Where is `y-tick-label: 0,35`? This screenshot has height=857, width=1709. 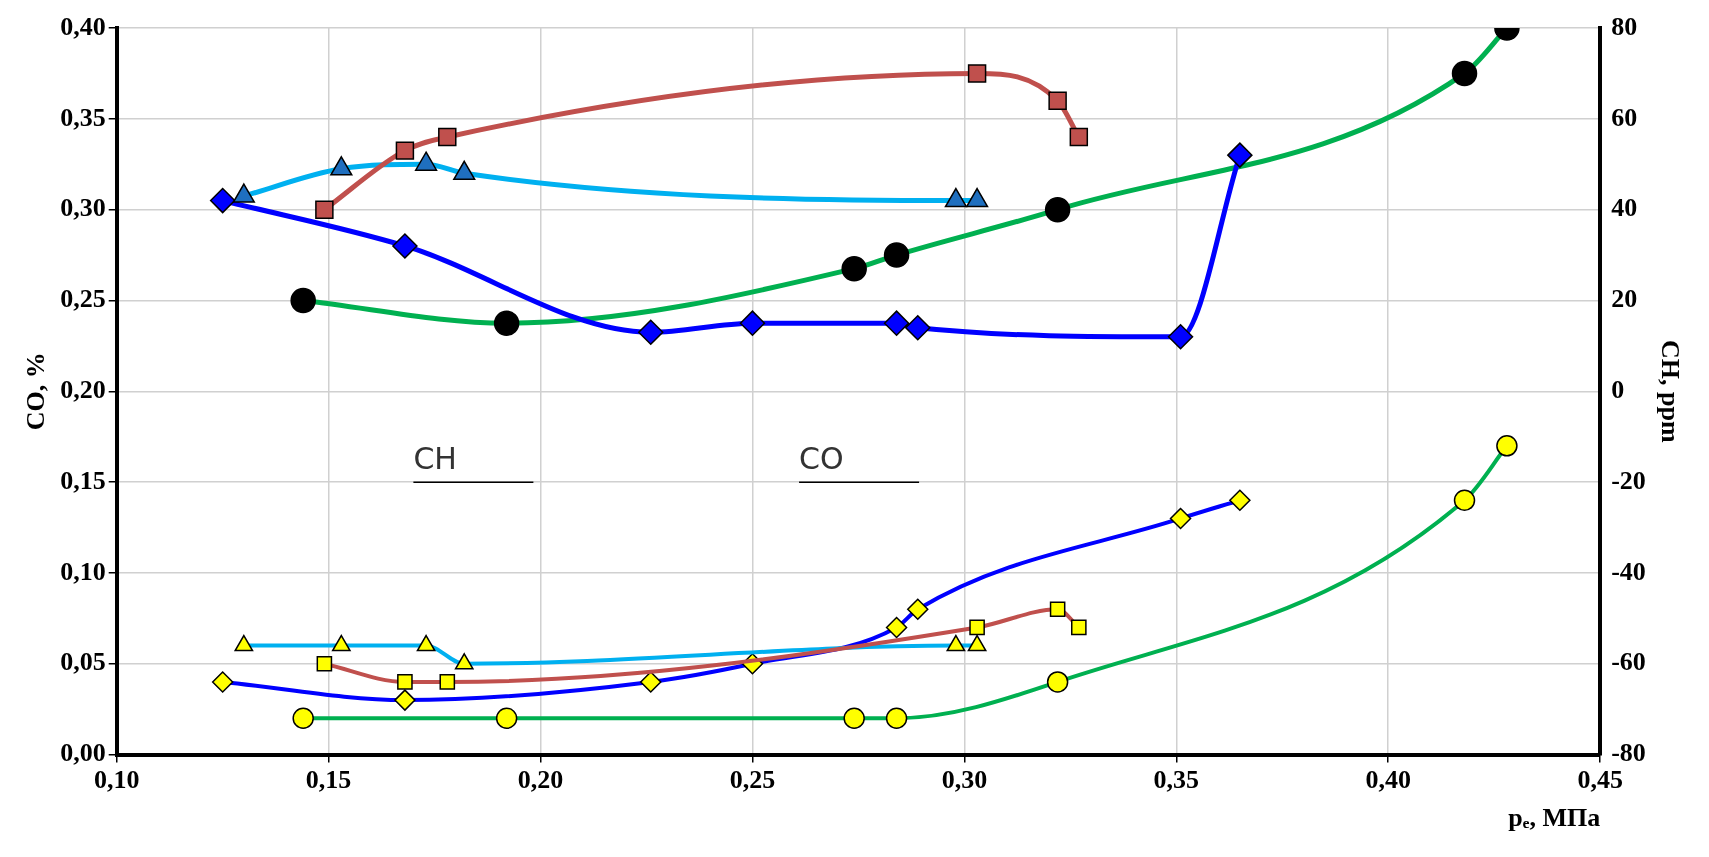 y-tick-label: 0,35 is located at coordinates (83, 117).